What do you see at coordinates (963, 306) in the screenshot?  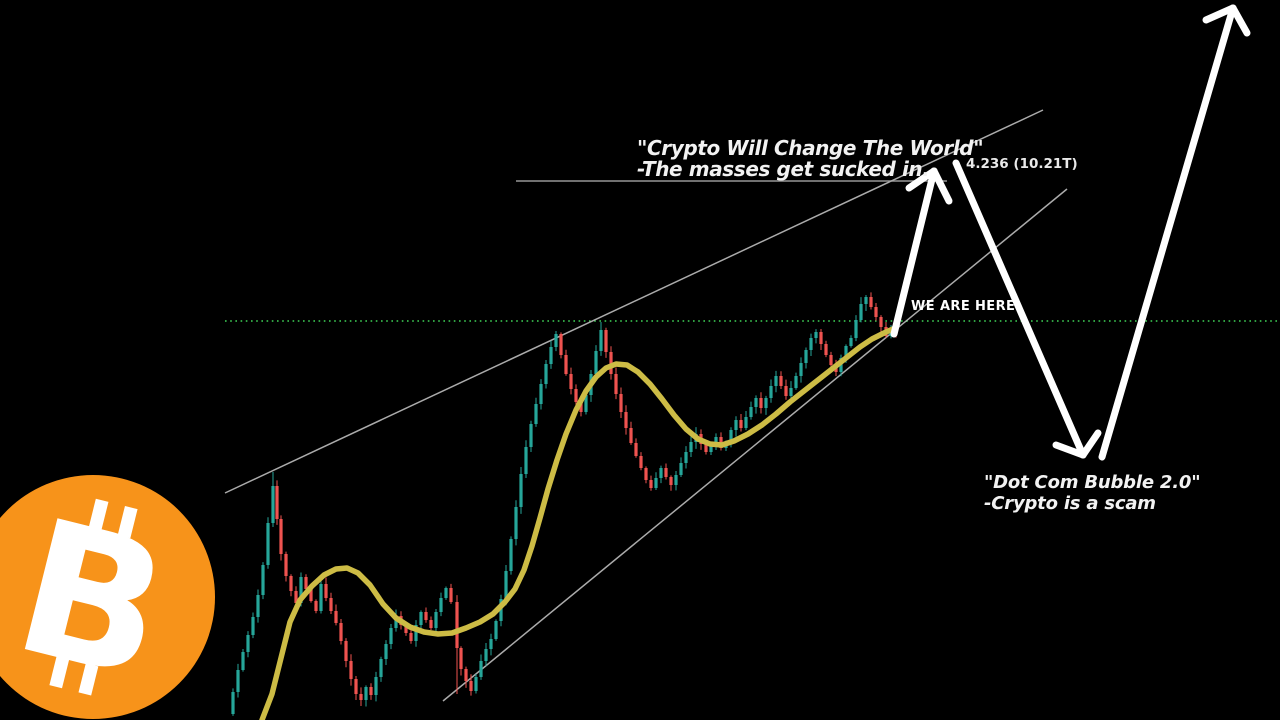 I see `we-are-here-label: WE ARE HERE` at bounding box center [963, 306].